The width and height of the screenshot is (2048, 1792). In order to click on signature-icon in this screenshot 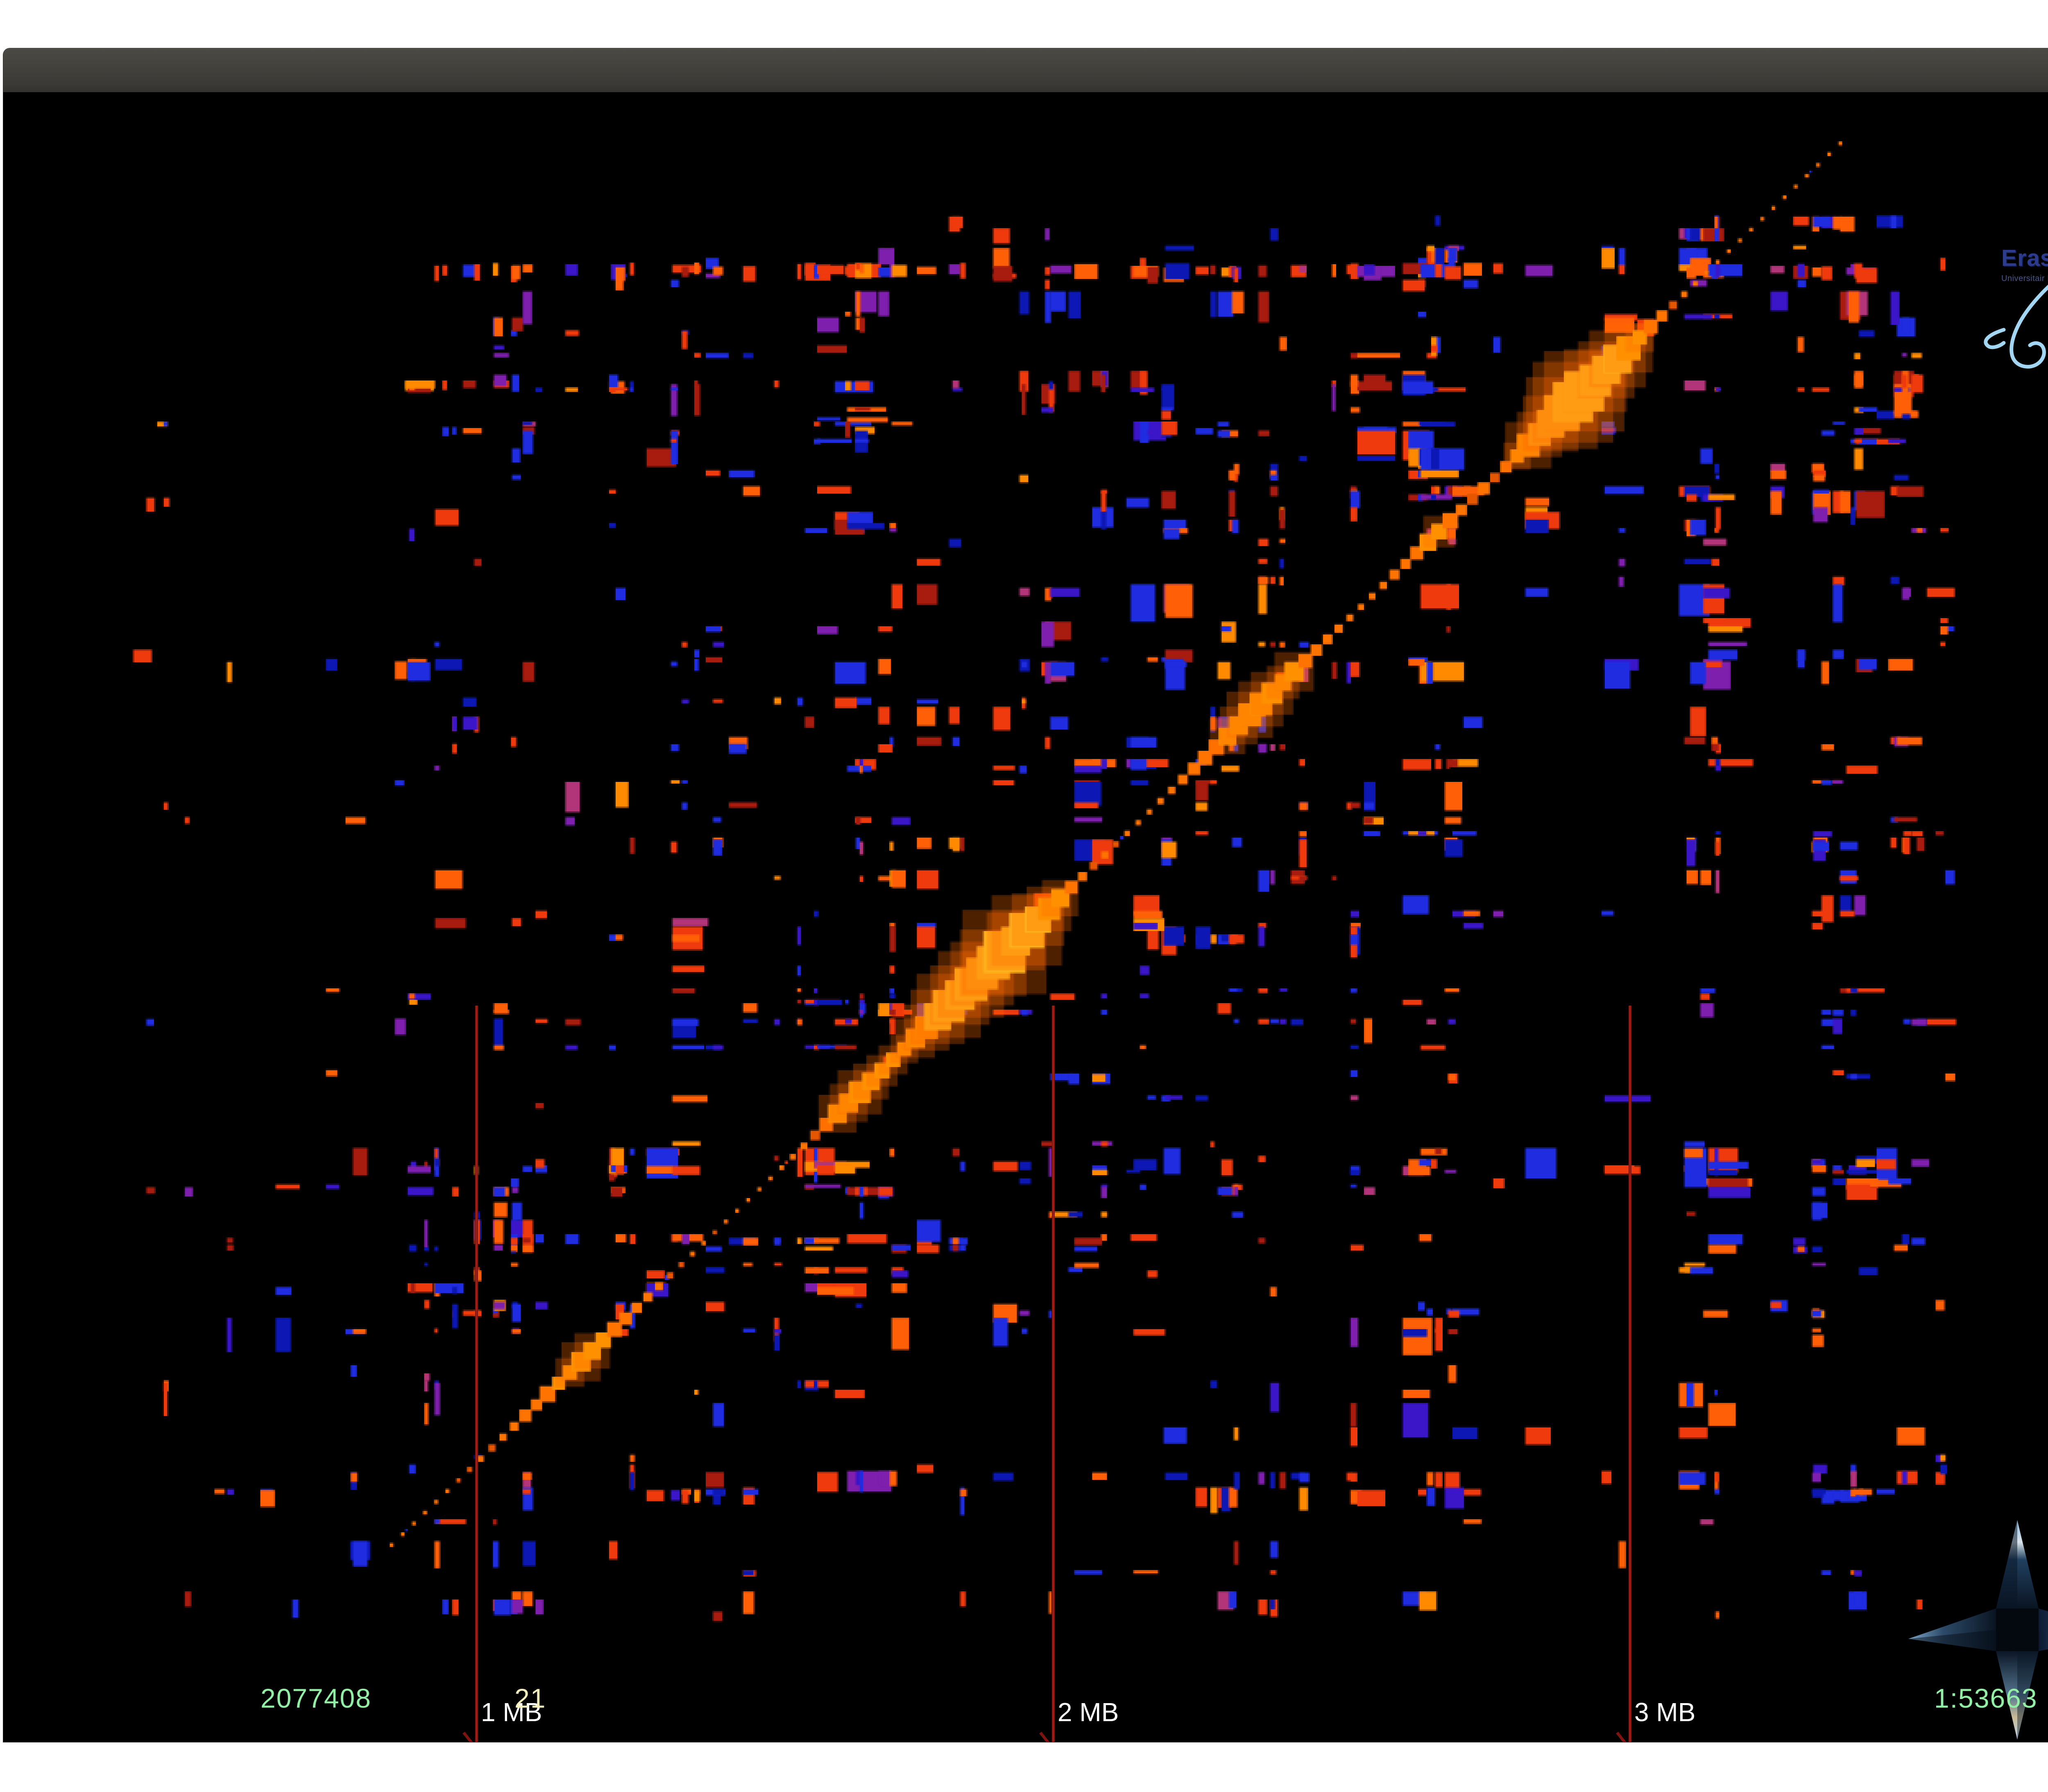, I will do `click(2016, 327)`.